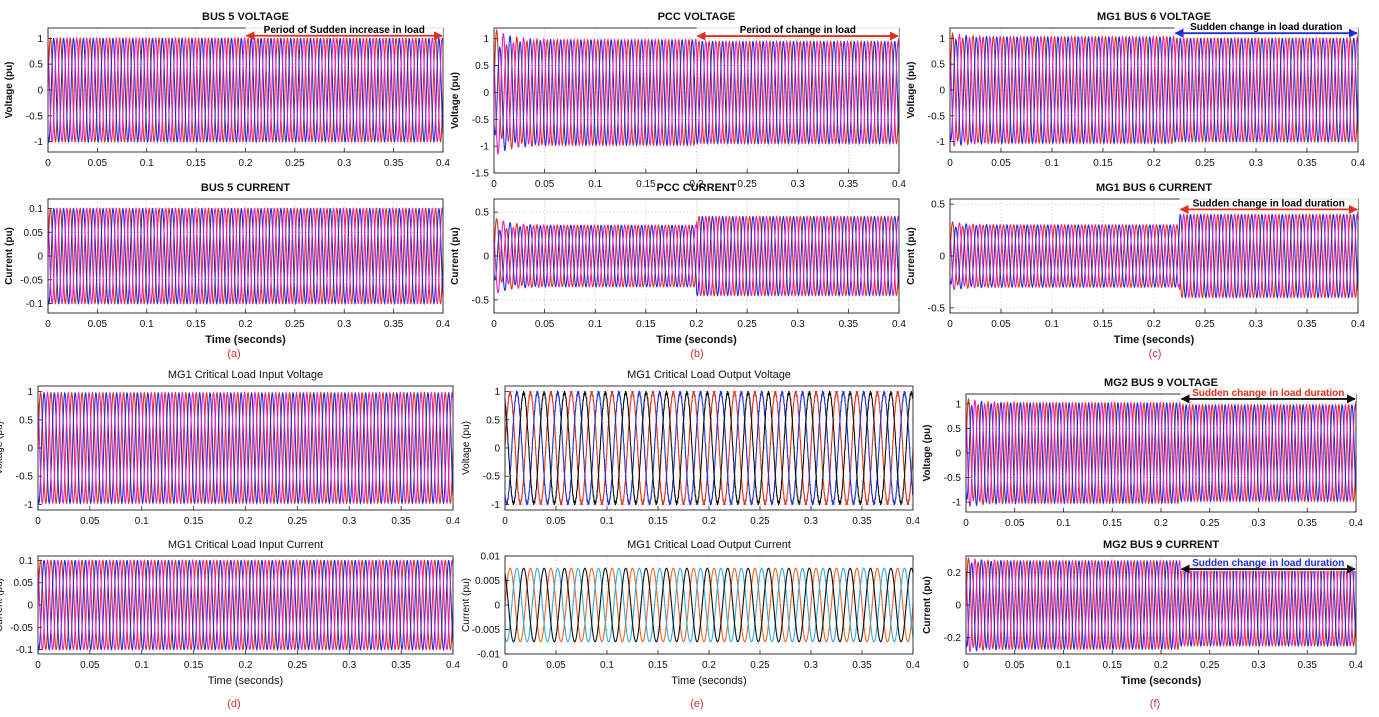  What do you see at coordinates (491, 557) in the screenshot?
I see `y-tick-label: 0.01` at bounding box center [491, 557].